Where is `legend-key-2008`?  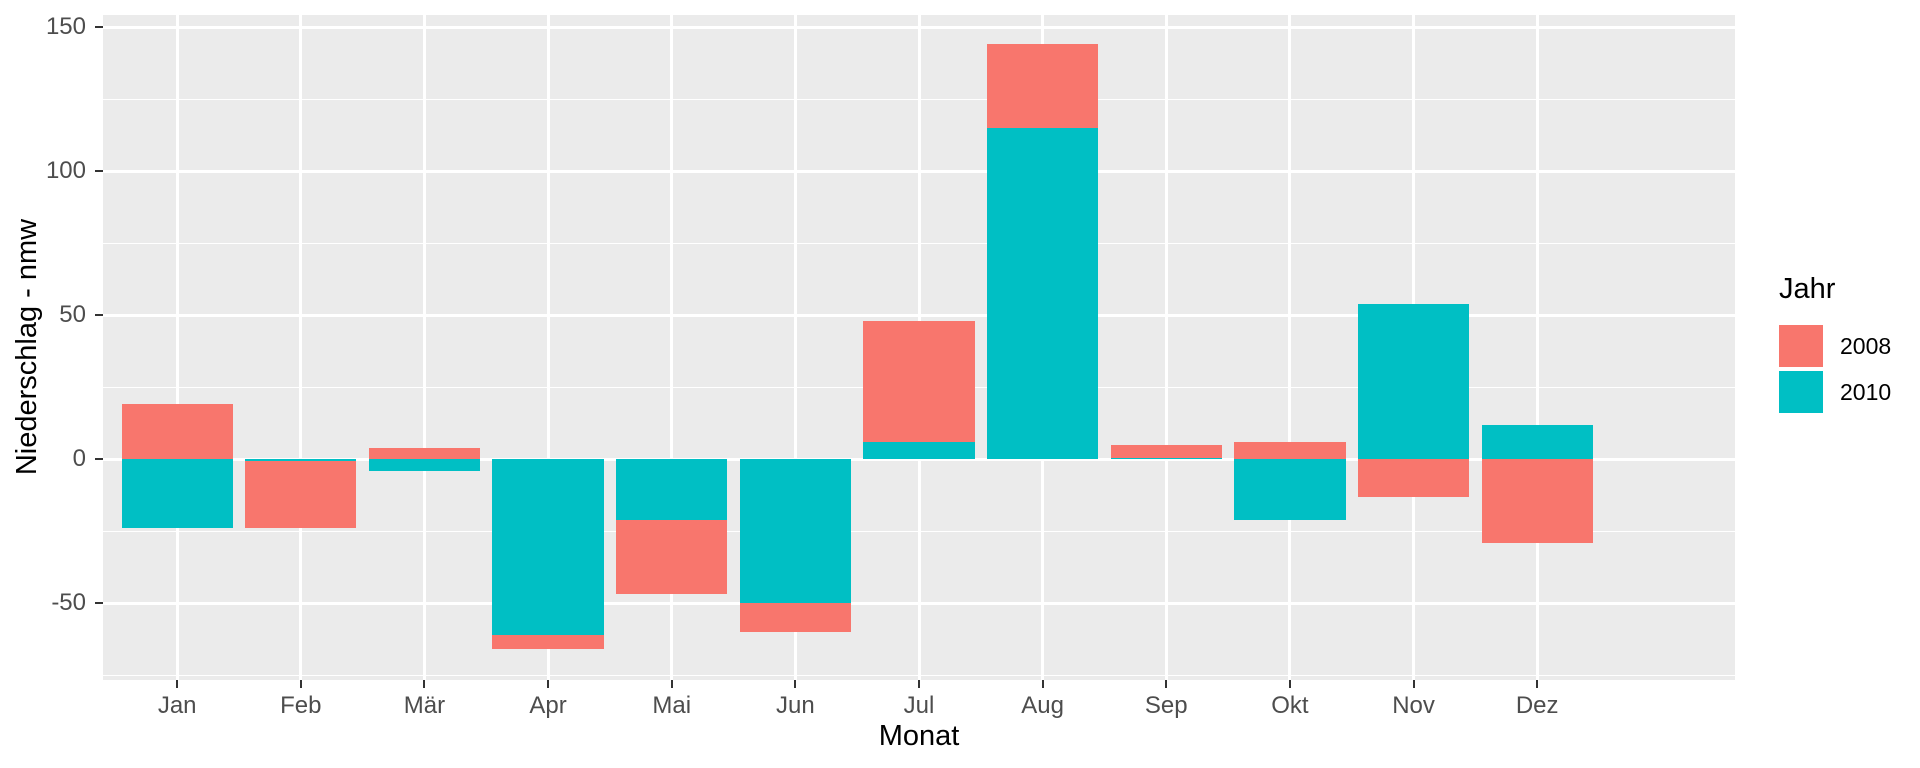 legend-key-2008 is located at coordinates (1801, 346).